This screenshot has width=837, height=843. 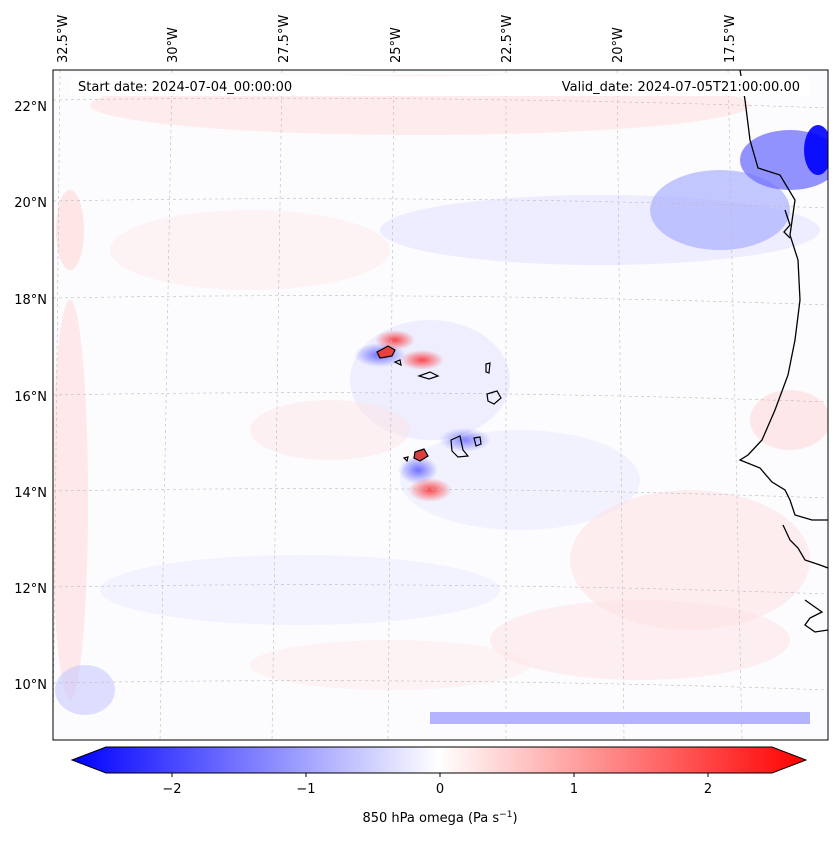 I want to click on colorbar: −2 −1 0 1 2 850 hPa omega (Pa s−1), so click(x=439, y=786).